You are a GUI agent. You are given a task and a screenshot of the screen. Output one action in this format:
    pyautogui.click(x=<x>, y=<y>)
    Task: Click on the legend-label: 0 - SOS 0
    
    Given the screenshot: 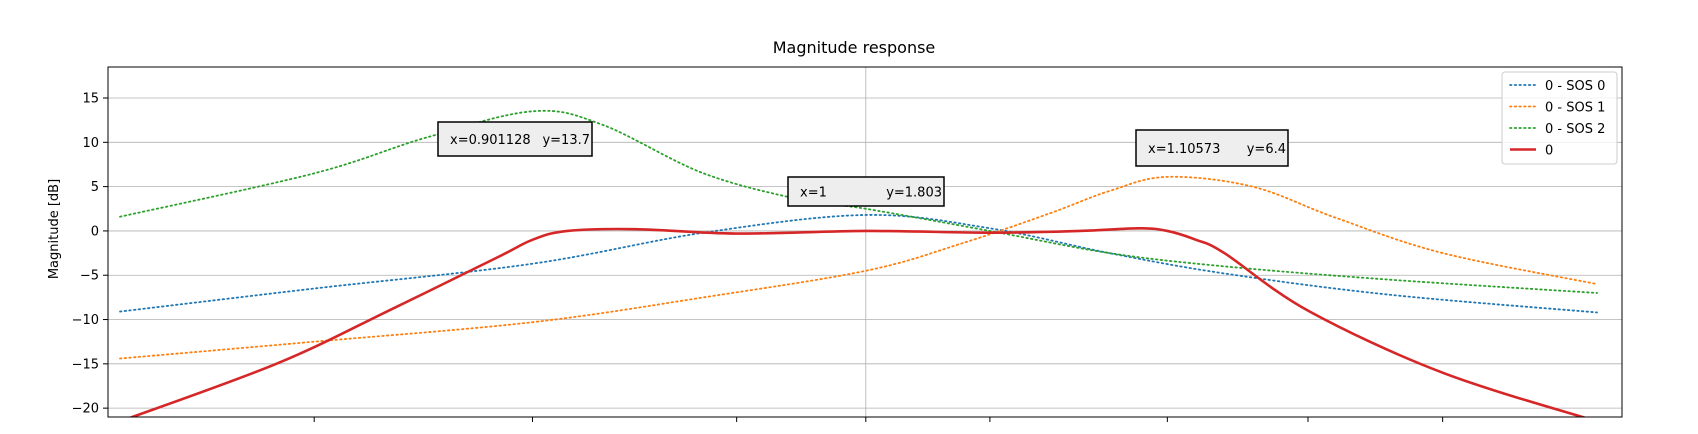 What is the action you would take?
    pyautogui.click(x=1575, y=86)
    